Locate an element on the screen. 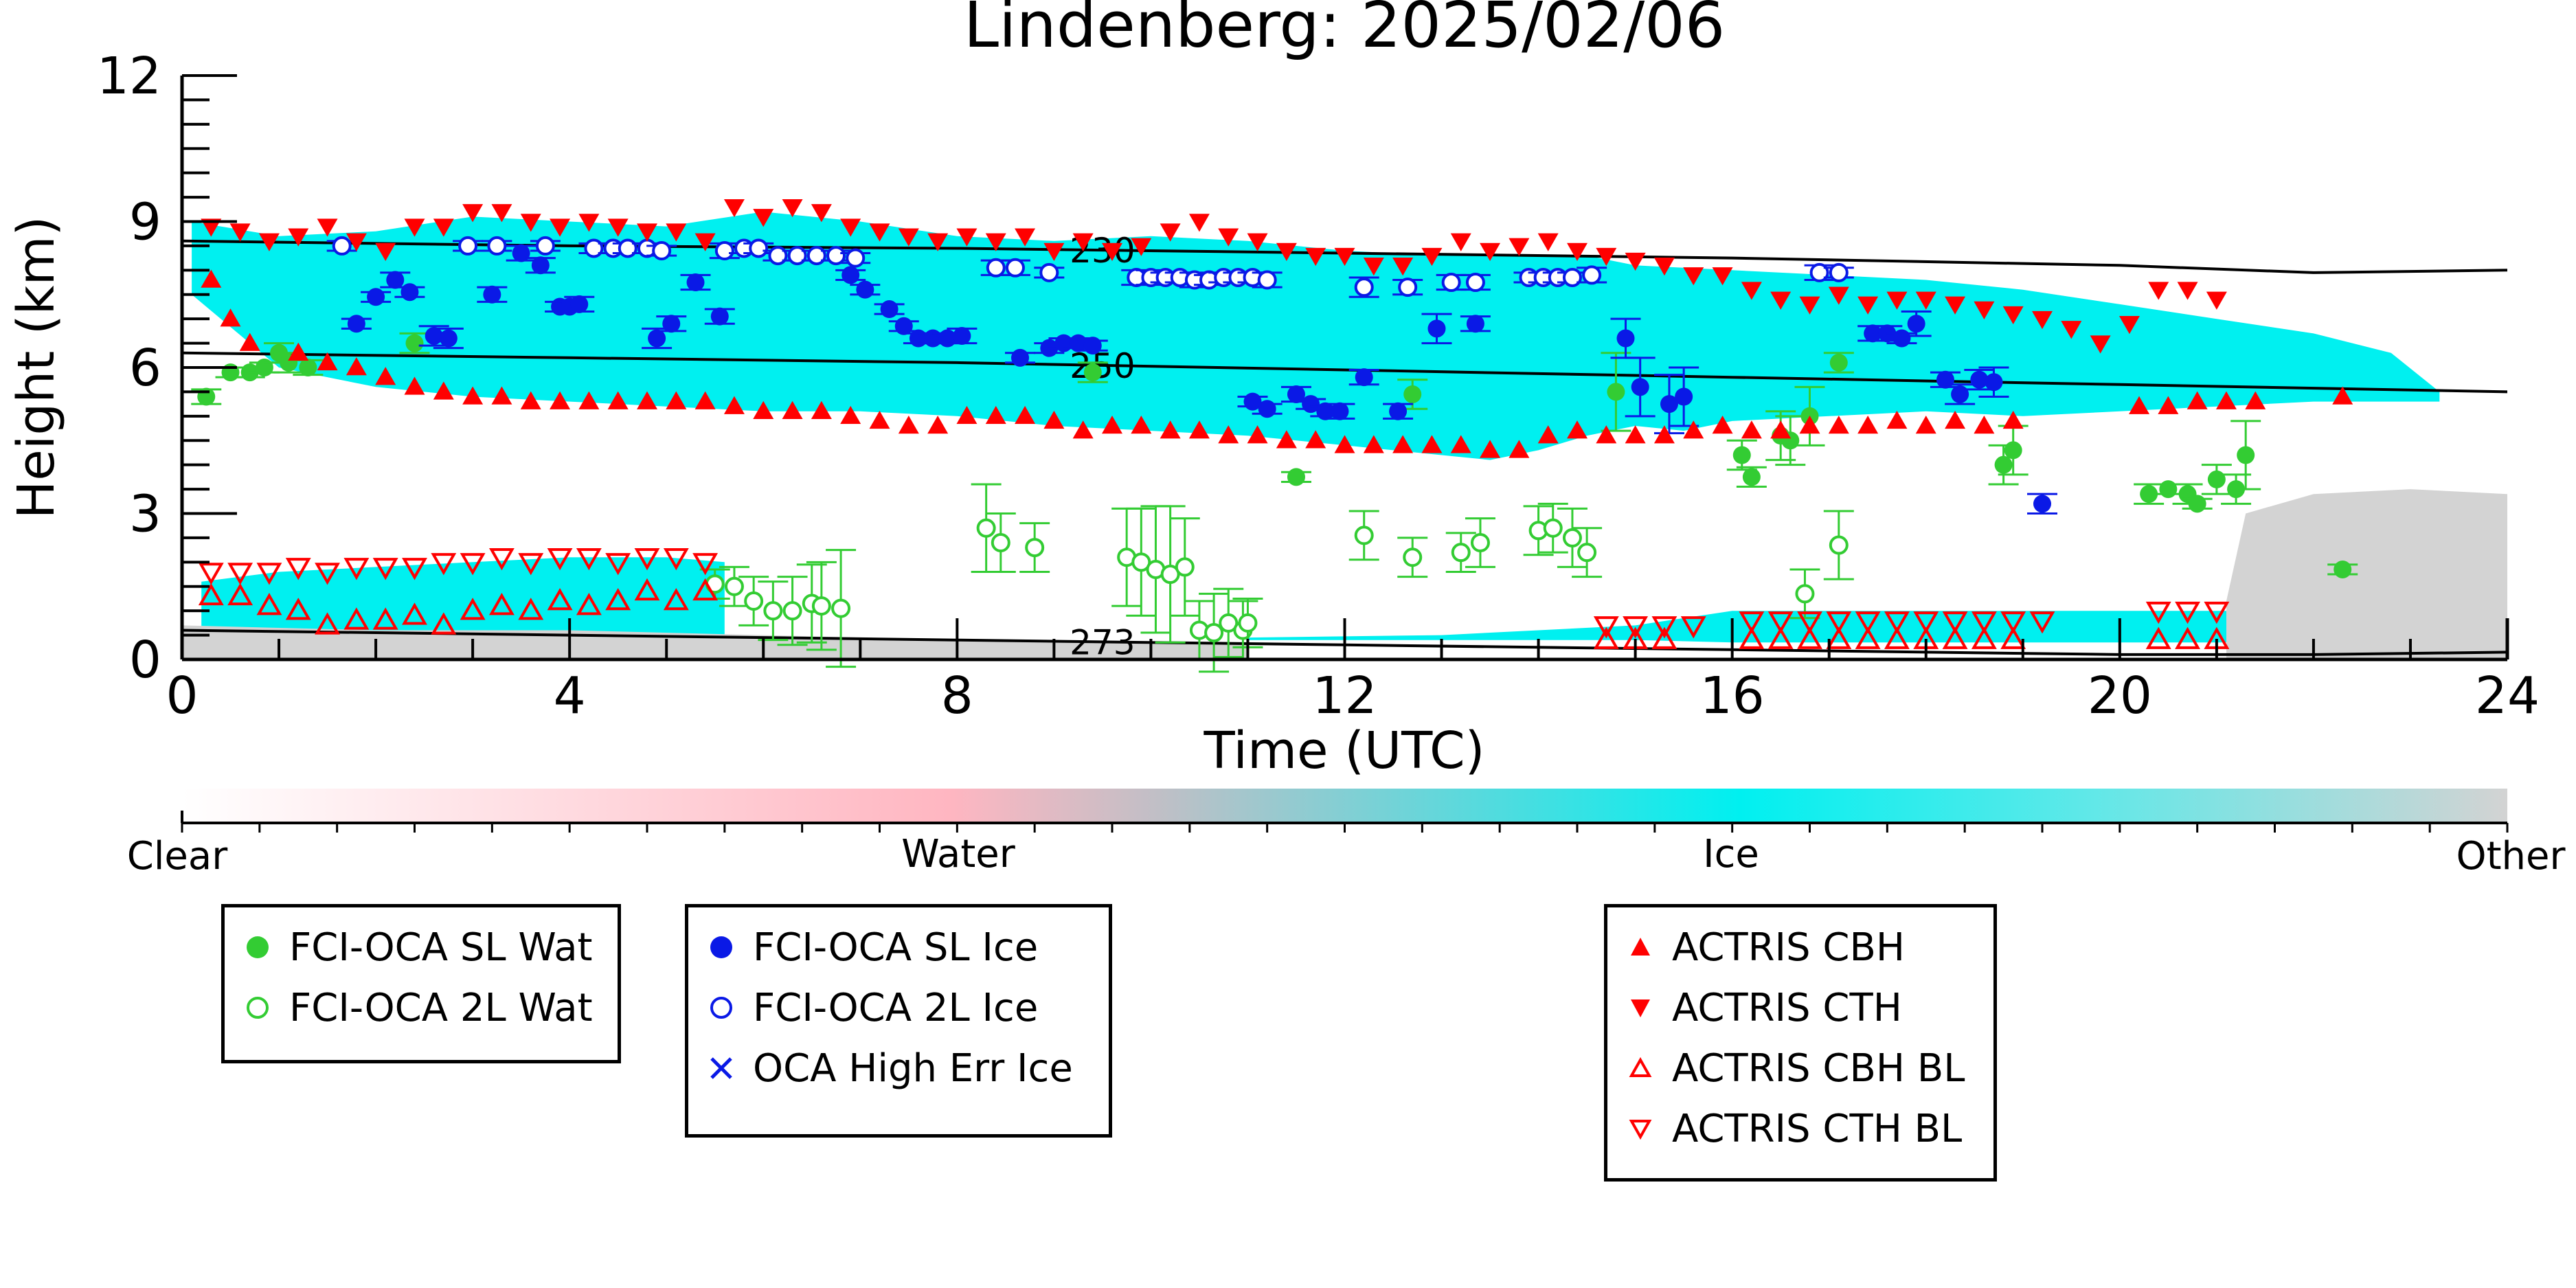 Image resolution: width=2576 pixels, height=1288 pixels. legend-item-cbh-bl: ACTRIS CBH BL is located at coordinates (1807, 1068).